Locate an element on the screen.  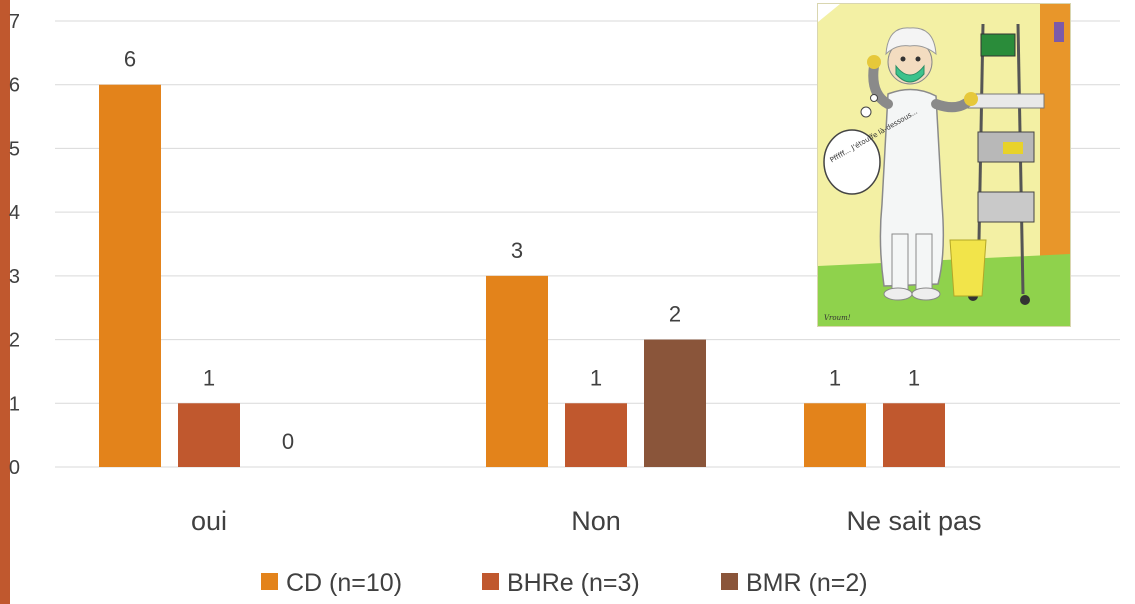
category-label: Non is located at coordinates (596, 521).